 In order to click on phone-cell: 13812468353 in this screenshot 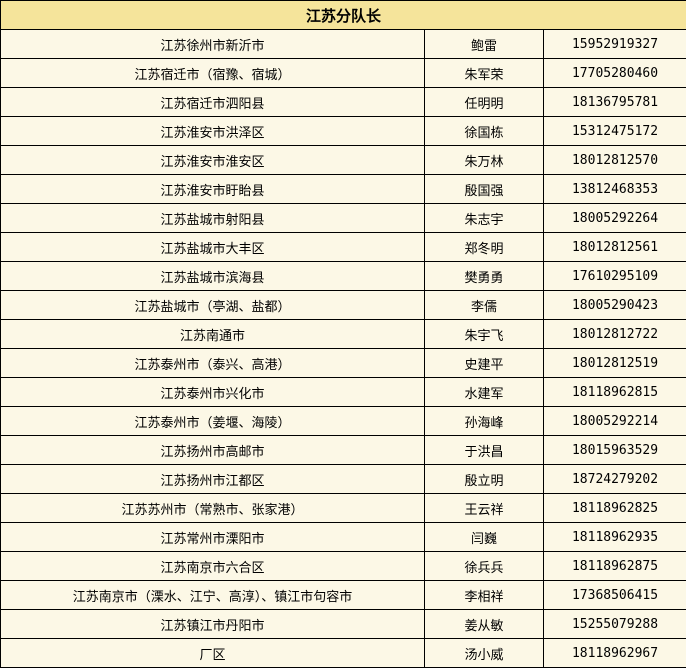, I will do `click(614, 189)`.